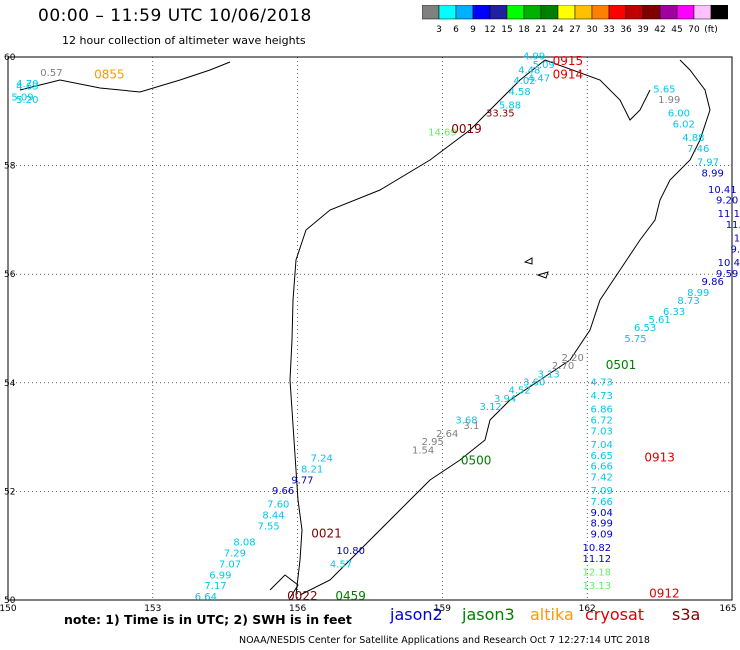  What do you see at coordinates (491, 407) in the screenshot?
I see `wave-height-value: 3.12` at bounding box center [491, 407].